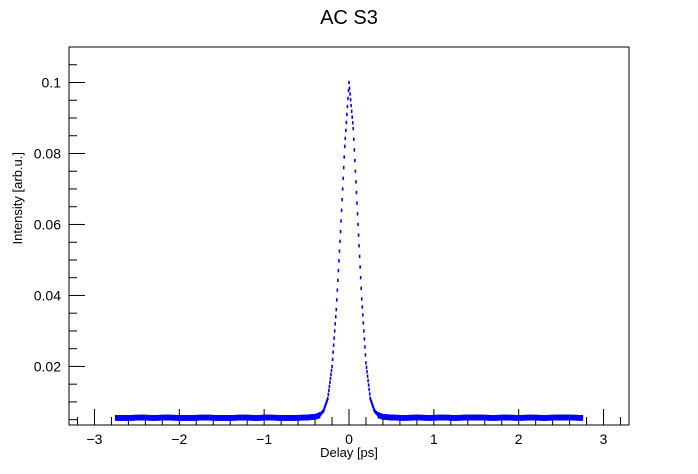 The image size is (698, 474). I want to click on x-tick-label: −1, so click(264, 439).